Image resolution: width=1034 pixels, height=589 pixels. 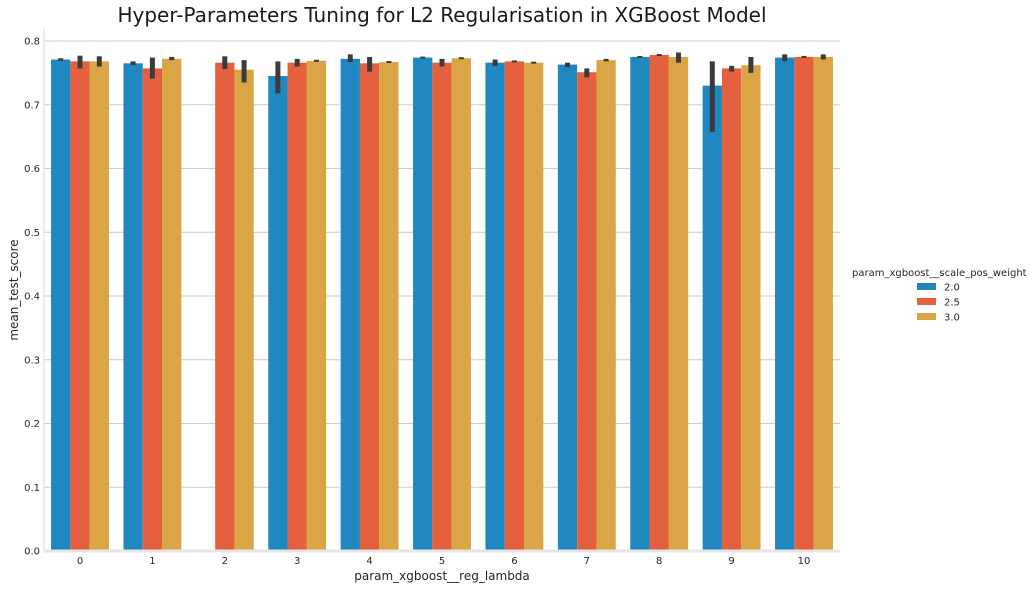 What do you see at coordinates (369, 561) in the screenshot?
I see `x-tick-label: 4` at bounding box center [369, 561].